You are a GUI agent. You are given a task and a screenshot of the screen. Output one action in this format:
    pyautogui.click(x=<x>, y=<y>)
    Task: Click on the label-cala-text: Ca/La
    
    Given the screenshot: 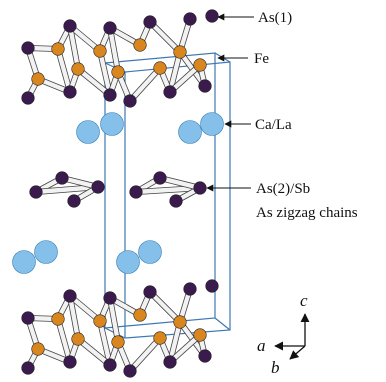 What is the action you would take?
    pyautogui.click(x=273, y=125)
    